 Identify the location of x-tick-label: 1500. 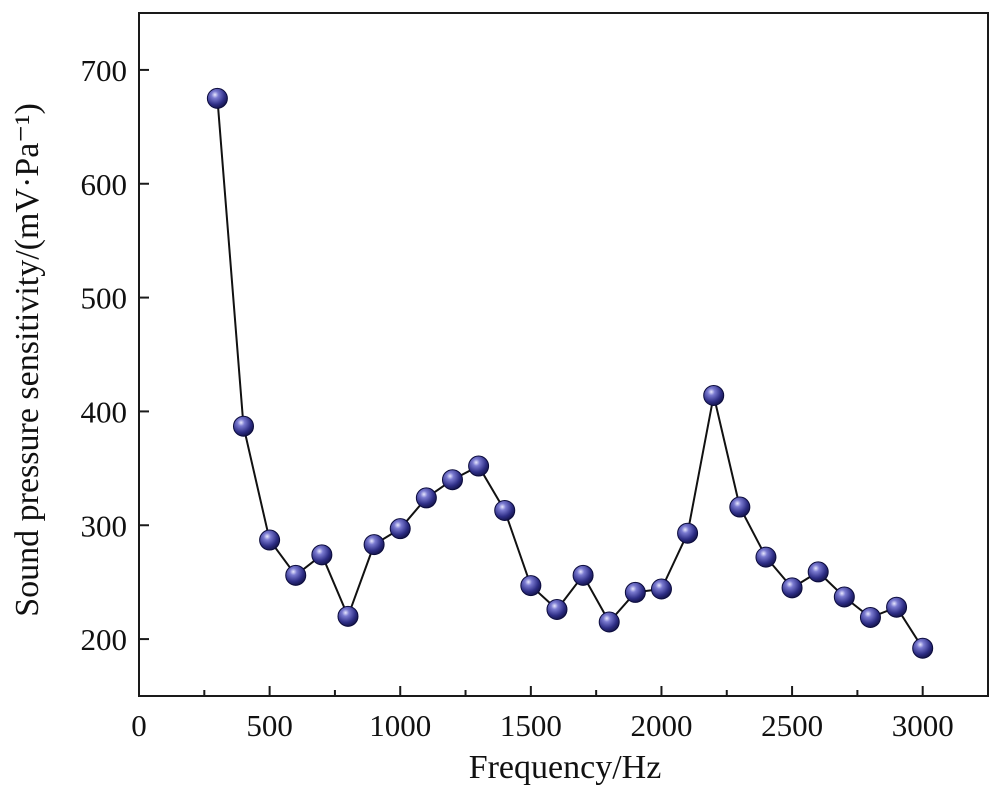
(531, 725).